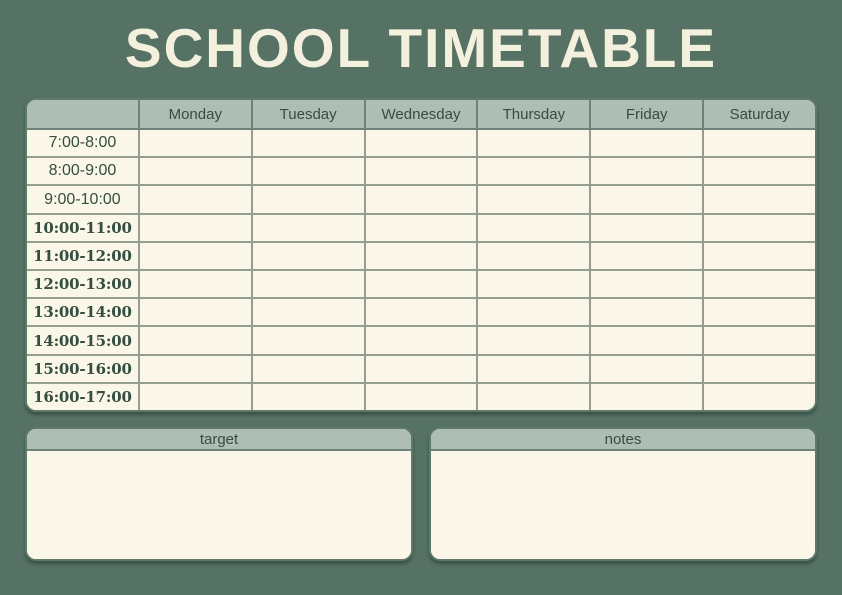 The height and width of the screenshot is (595, 842). I want to click on time-slot-label: 16:00-17:00, so click(82, 396).